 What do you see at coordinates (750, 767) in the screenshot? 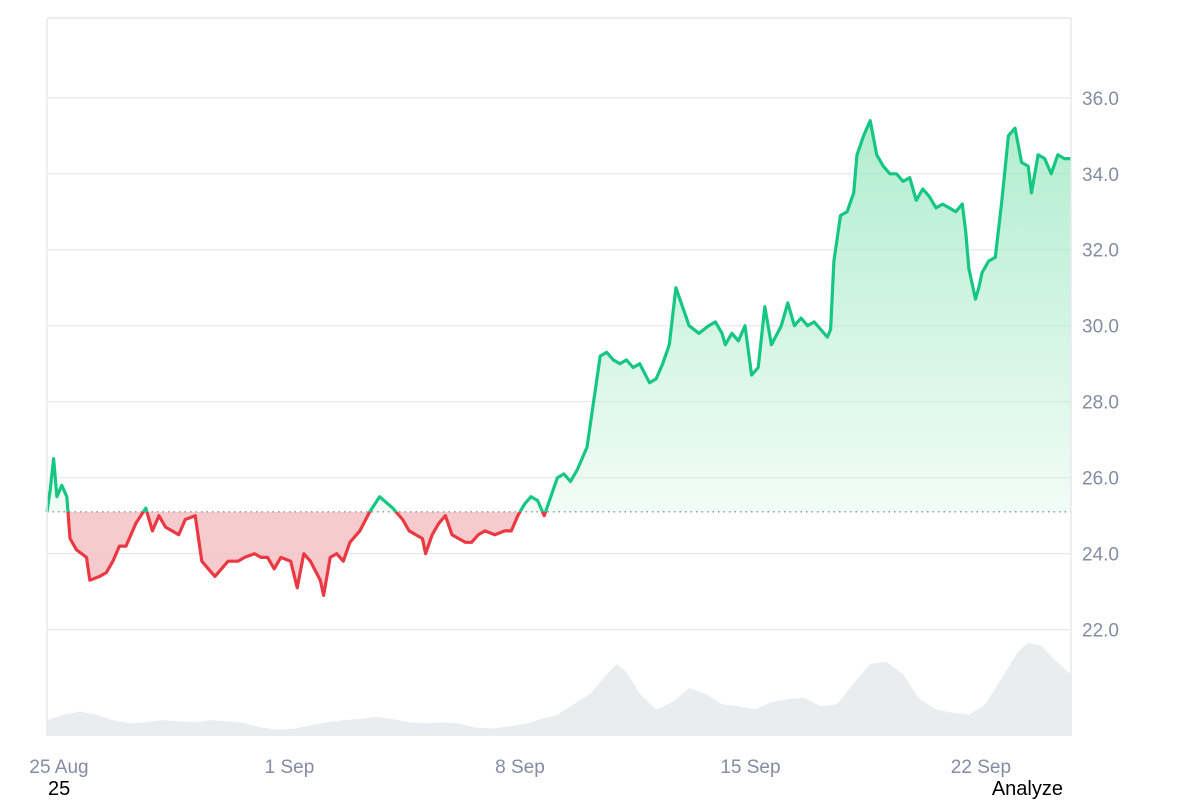
I see `x-tick-label: 15 Sep` at bounding box center [750, 767].